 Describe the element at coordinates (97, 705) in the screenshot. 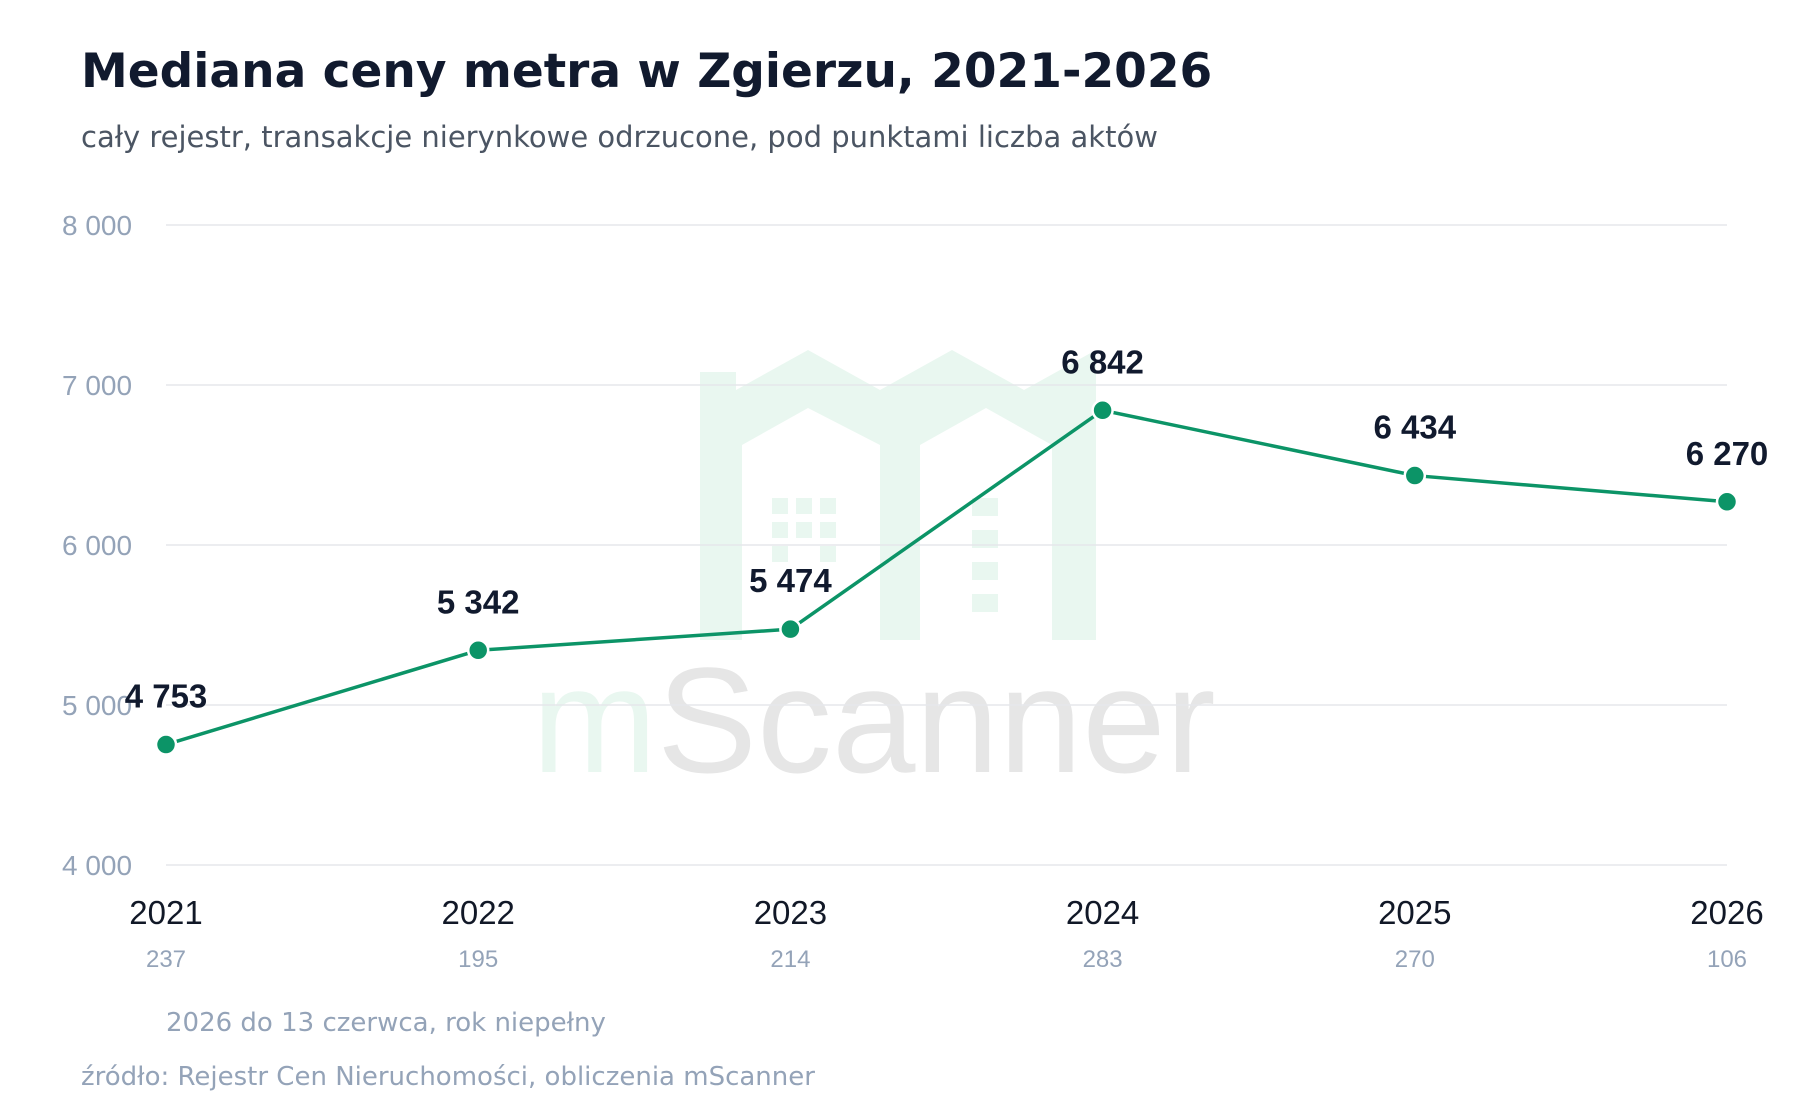

I see `y-tick-label: 5 000` at that location.